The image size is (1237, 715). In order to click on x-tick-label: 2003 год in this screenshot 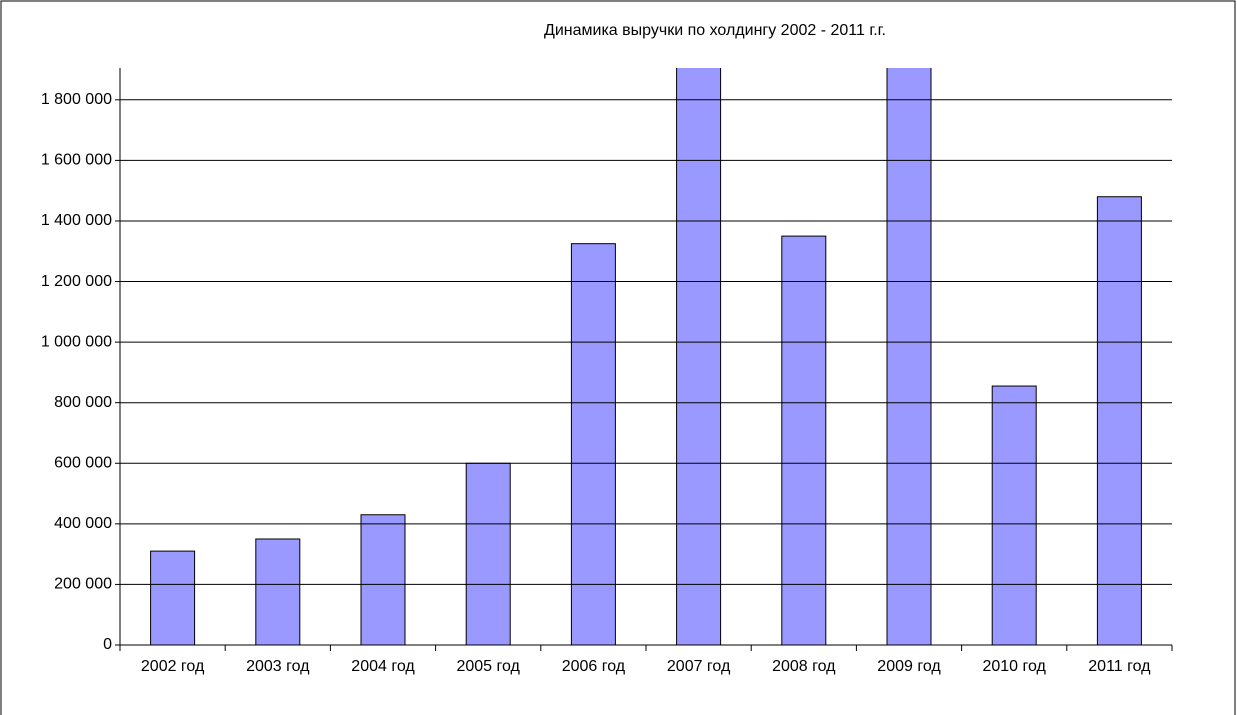, I will do `click(278, 666)`.